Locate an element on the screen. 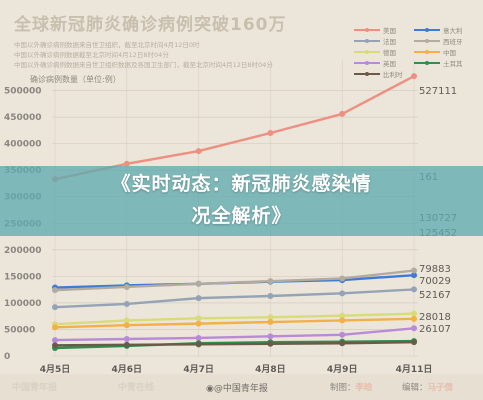  x-tick-label: 4月6日 is located at coordinates (127, 369).